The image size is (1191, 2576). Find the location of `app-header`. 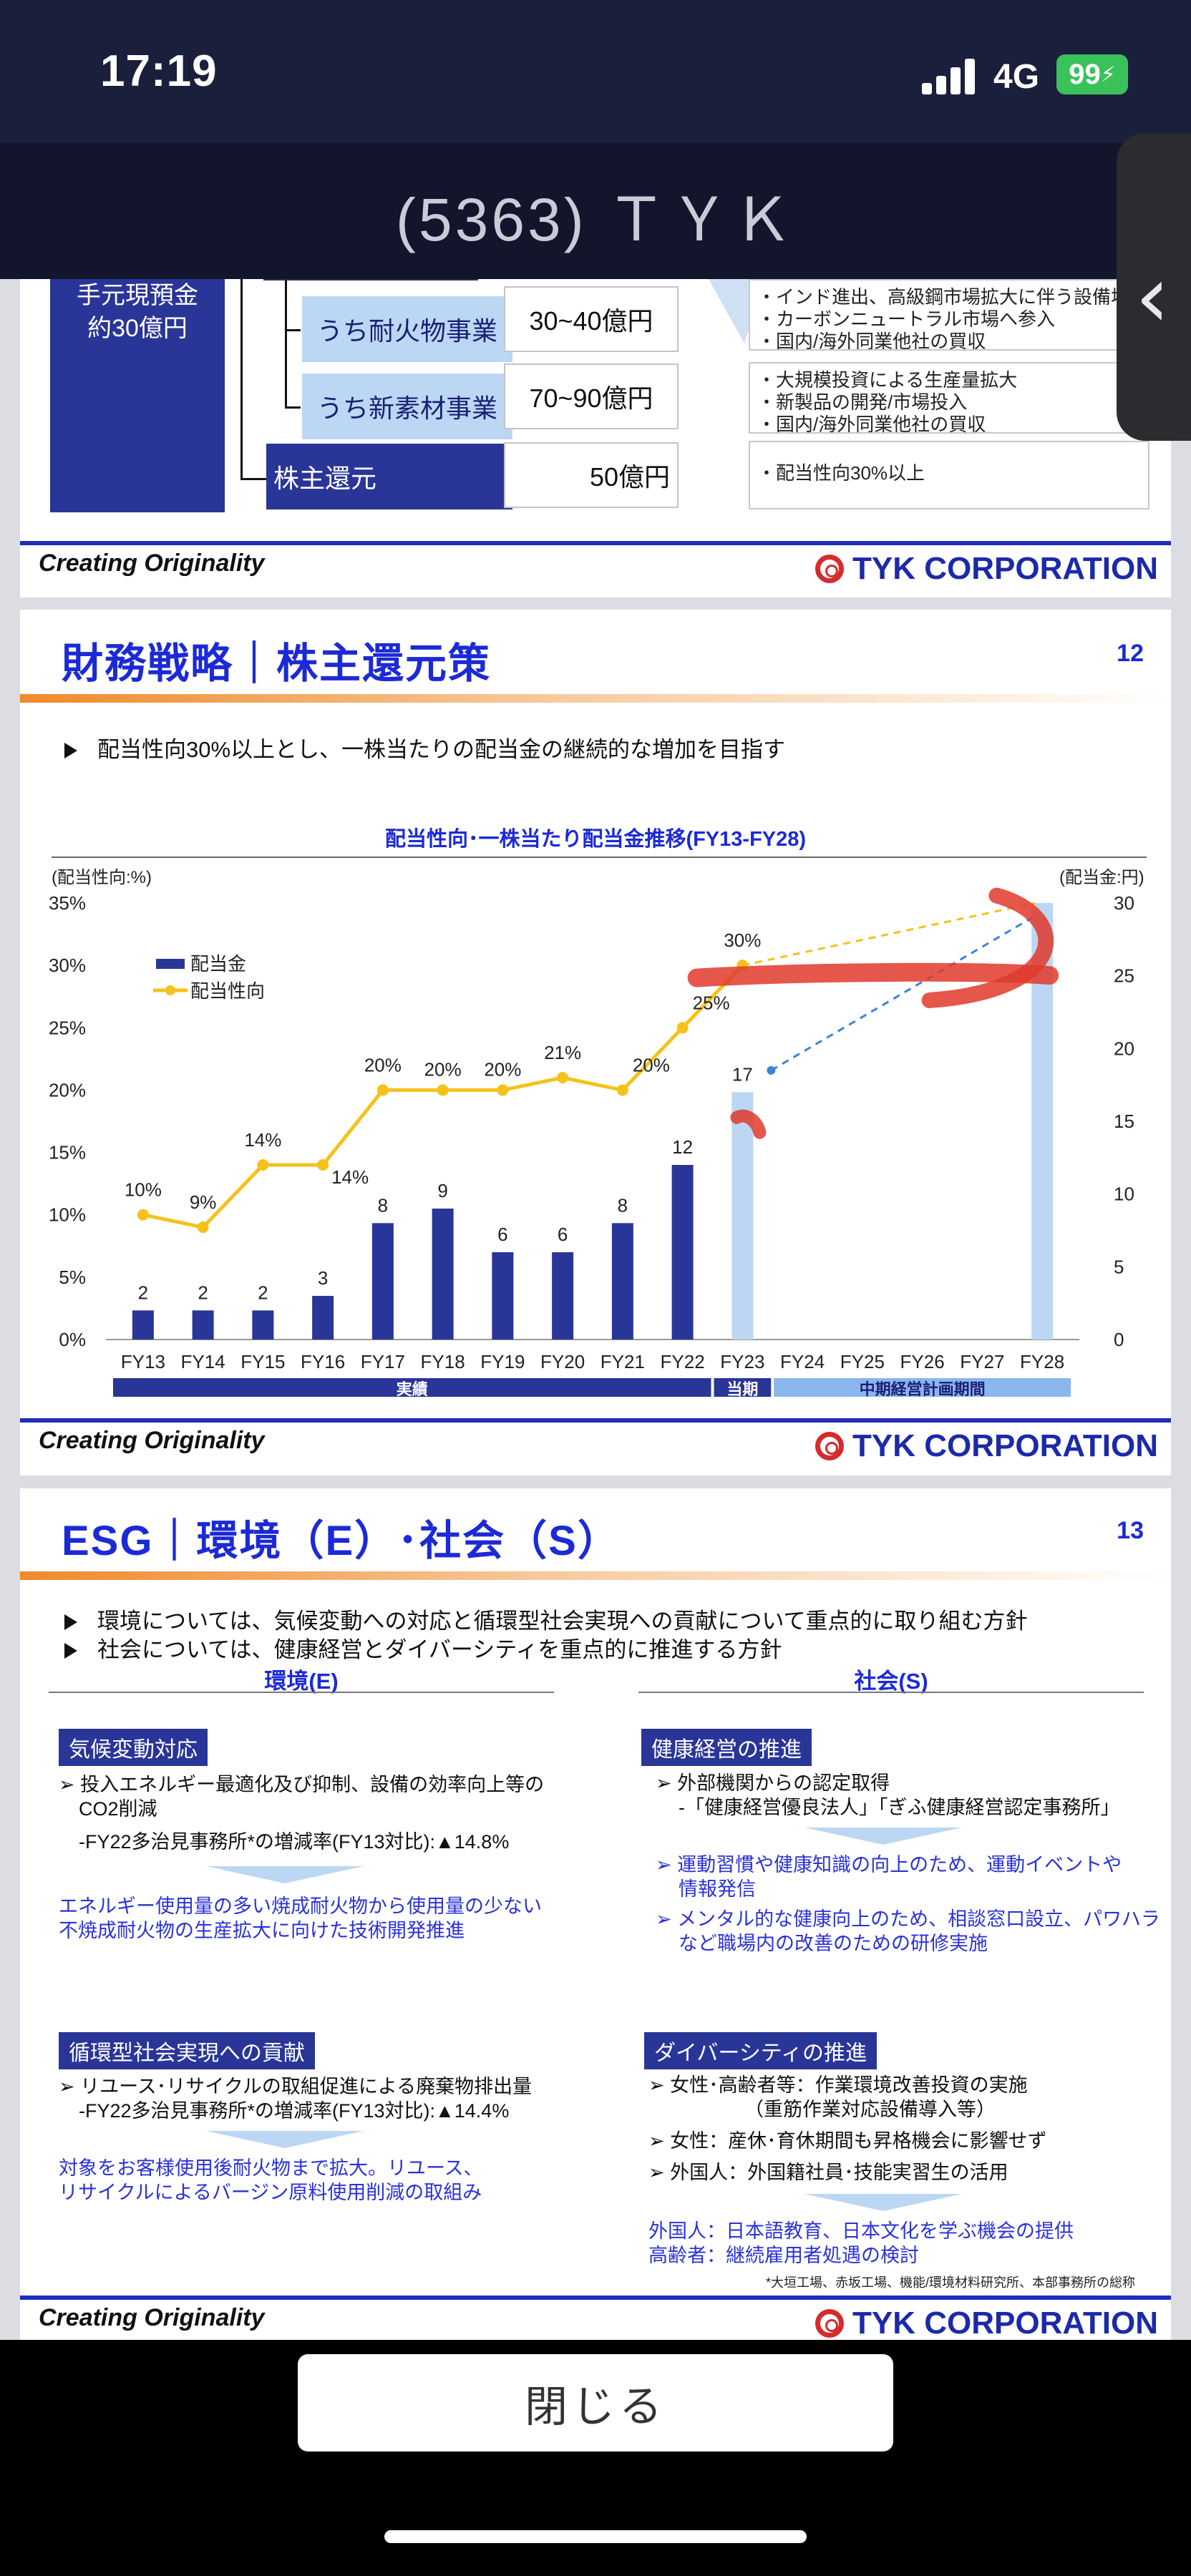

app-header is located at coordinates (595, 211).